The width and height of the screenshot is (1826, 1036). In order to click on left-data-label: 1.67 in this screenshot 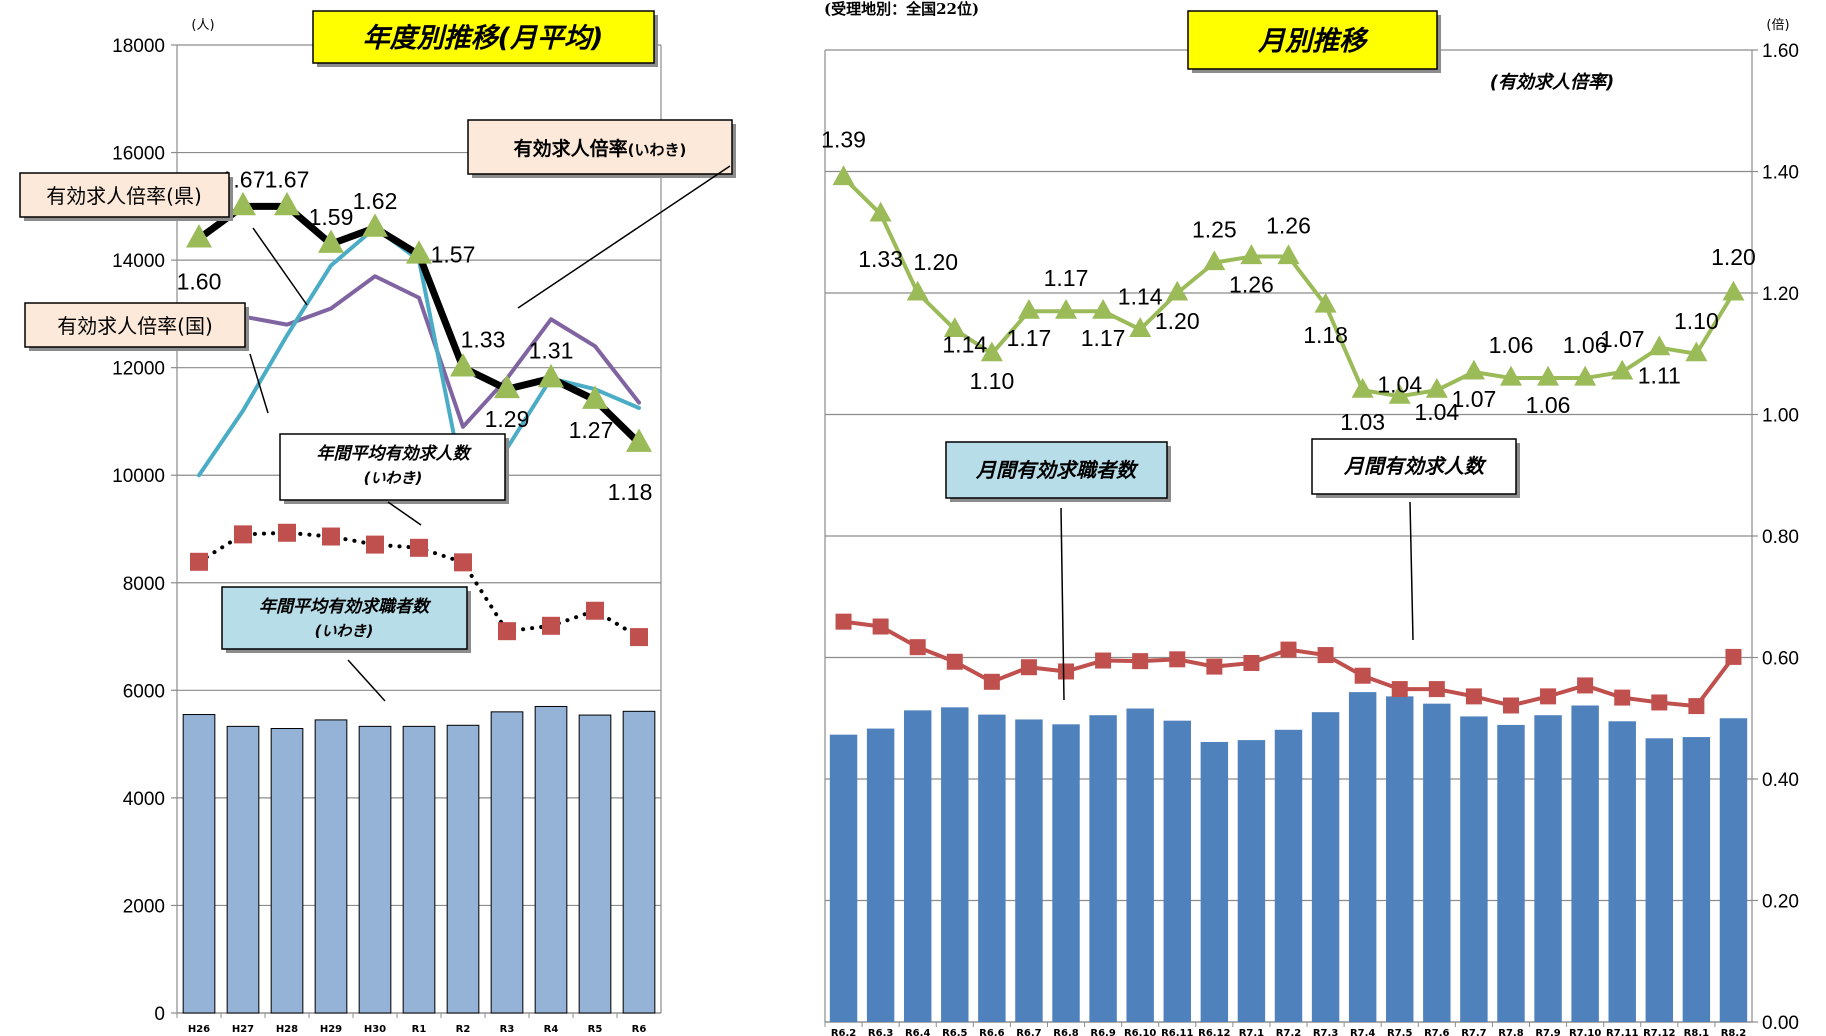, I will do `click(287, 179)`.